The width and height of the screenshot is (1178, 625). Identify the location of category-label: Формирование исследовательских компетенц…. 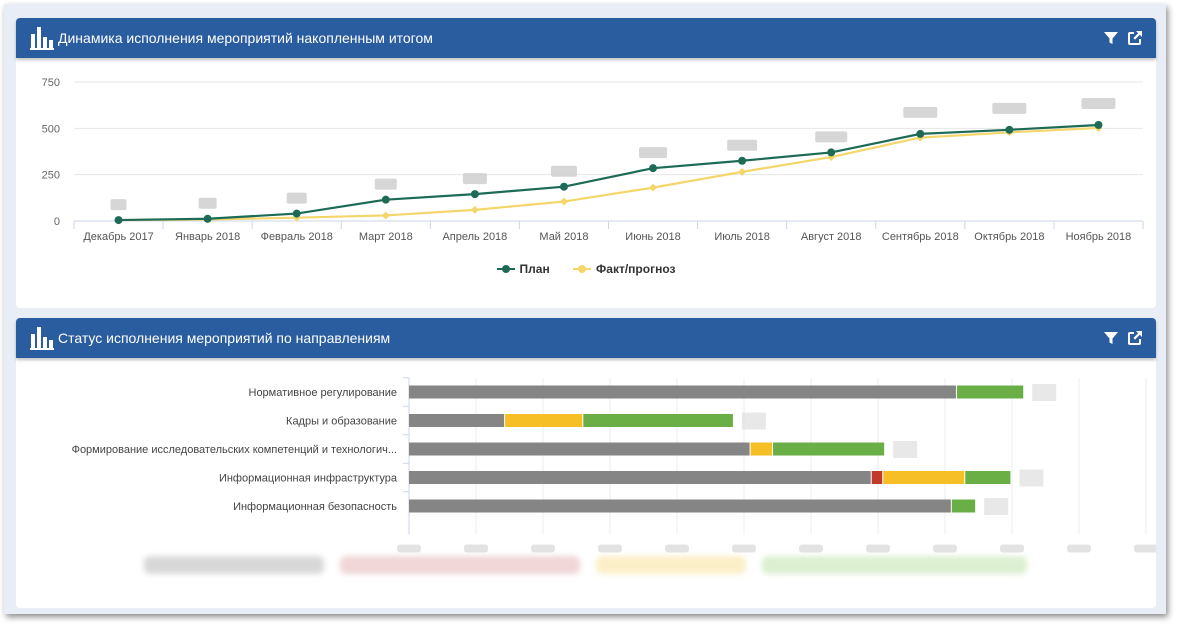
(234, 450).